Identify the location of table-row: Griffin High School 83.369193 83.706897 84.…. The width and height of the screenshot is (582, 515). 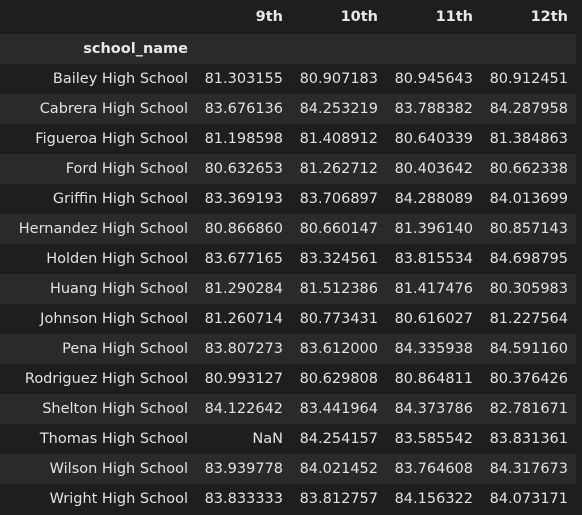
(288, 199).